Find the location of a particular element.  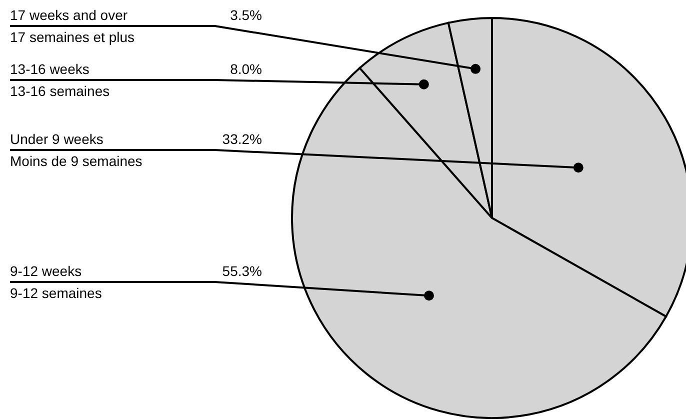

slice-label: 13-16 weeks 13-16 semaines is located at coordinates (60, 80).